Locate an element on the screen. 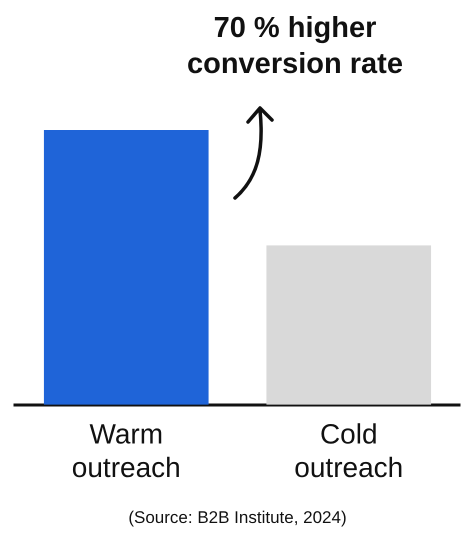  text: (Source: B2B Institute, 2024) is located at coordinates (237, 518).